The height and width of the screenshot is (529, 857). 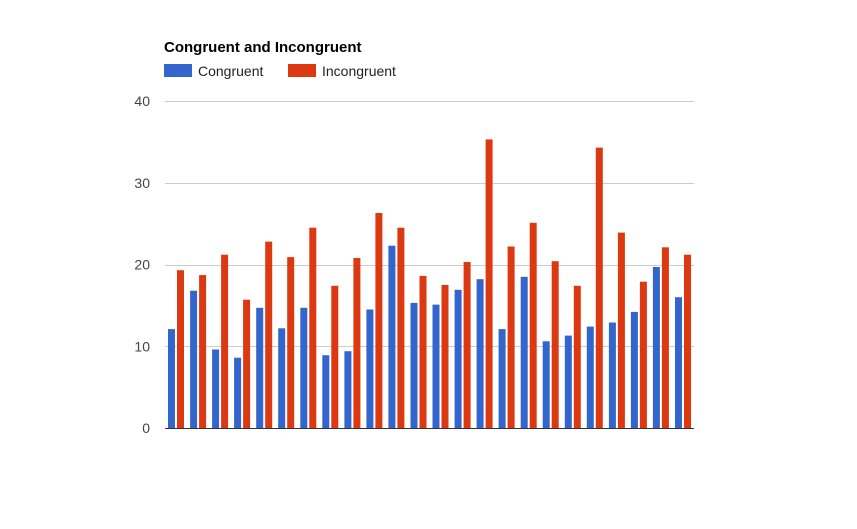 What do you see at coordinates (146, 428) in the screenshot?
I see `y-tick-label: 0` at bounding box center [146, 428].